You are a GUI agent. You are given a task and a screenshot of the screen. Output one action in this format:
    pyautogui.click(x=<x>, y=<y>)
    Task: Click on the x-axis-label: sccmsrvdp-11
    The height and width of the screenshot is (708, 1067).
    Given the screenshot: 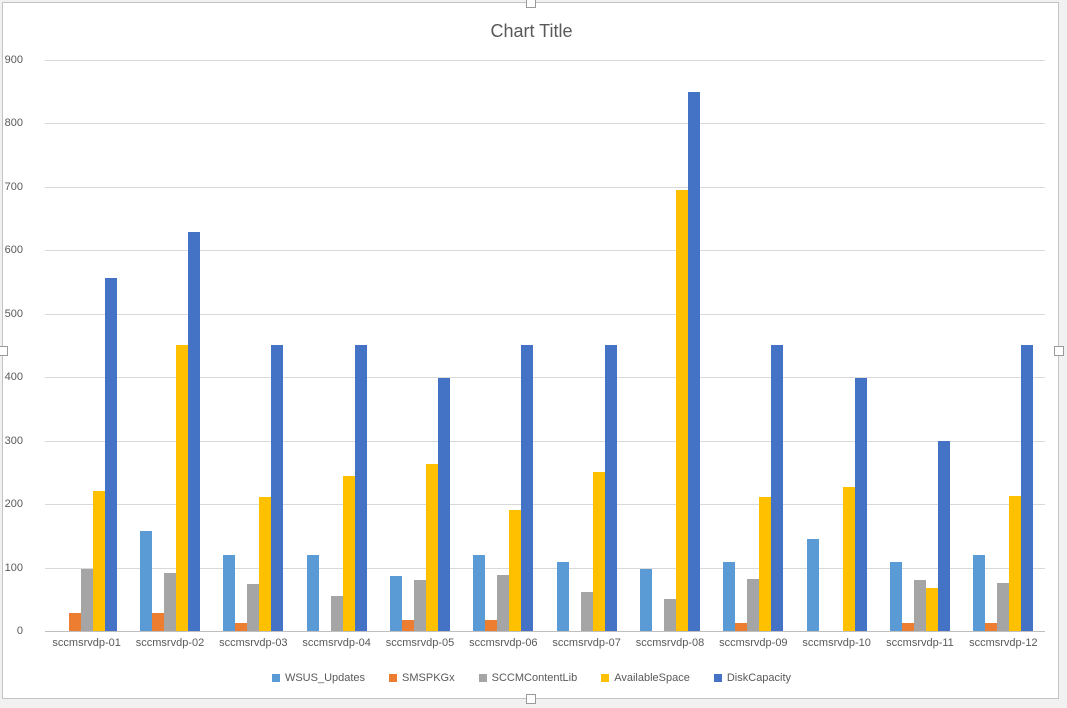 What is the action you would take?
    pyautogui.click(x=920, y=643)
    